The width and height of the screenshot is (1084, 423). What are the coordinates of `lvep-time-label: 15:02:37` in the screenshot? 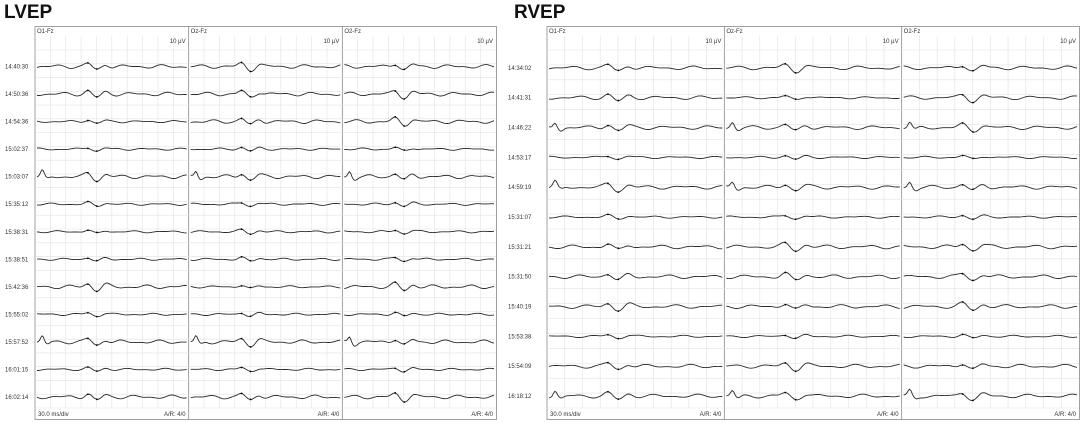 It's located at (17, 150).